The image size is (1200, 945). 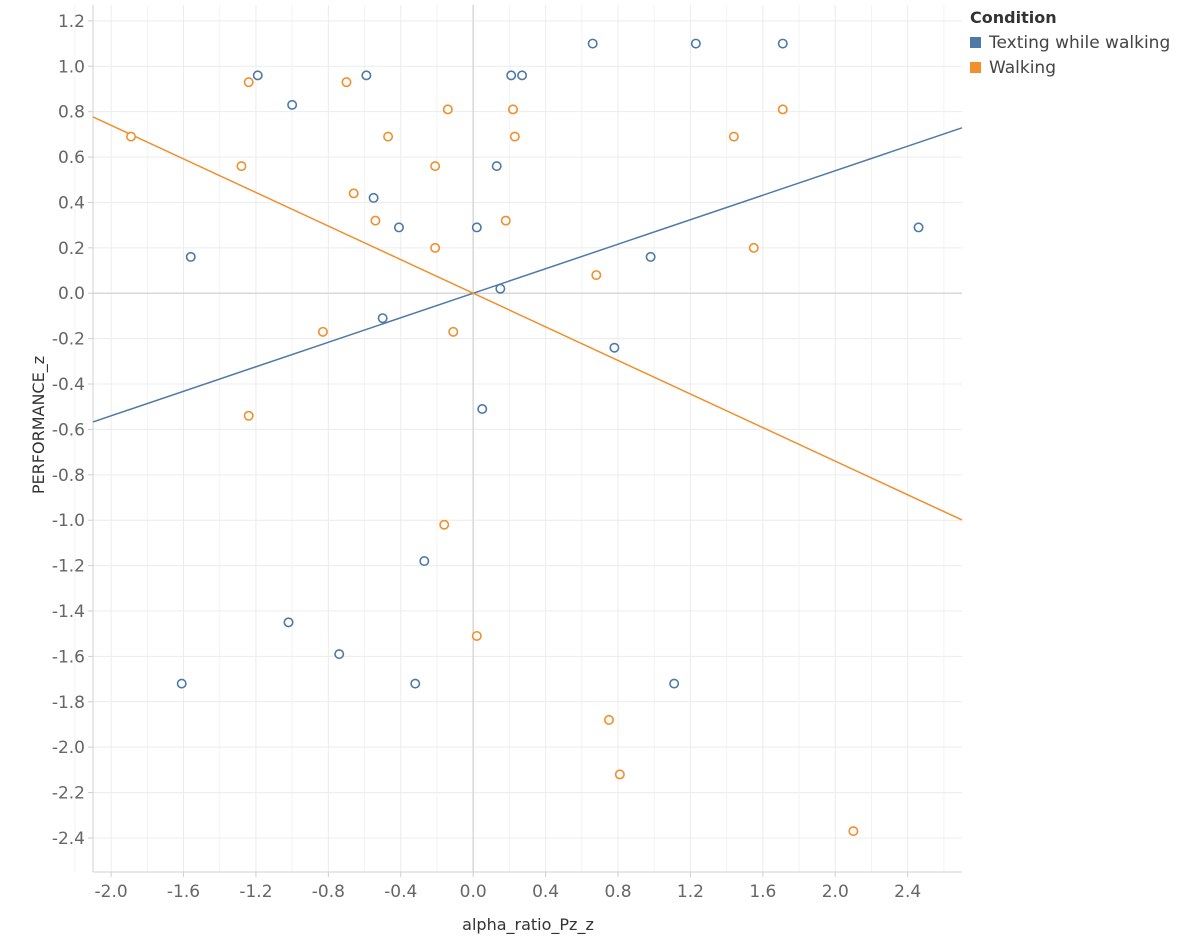 I want to click on x-tick-label: 2.0, so click(x=835, y=892).